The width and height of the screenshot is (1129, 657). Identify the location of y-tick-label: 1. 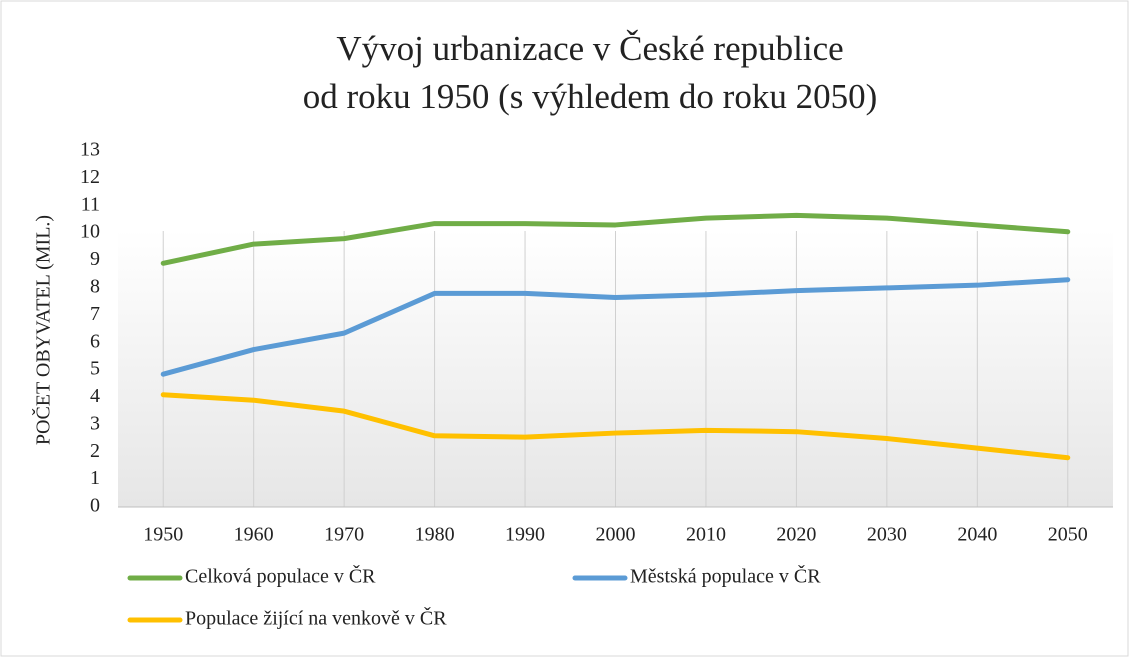
(95, 478).